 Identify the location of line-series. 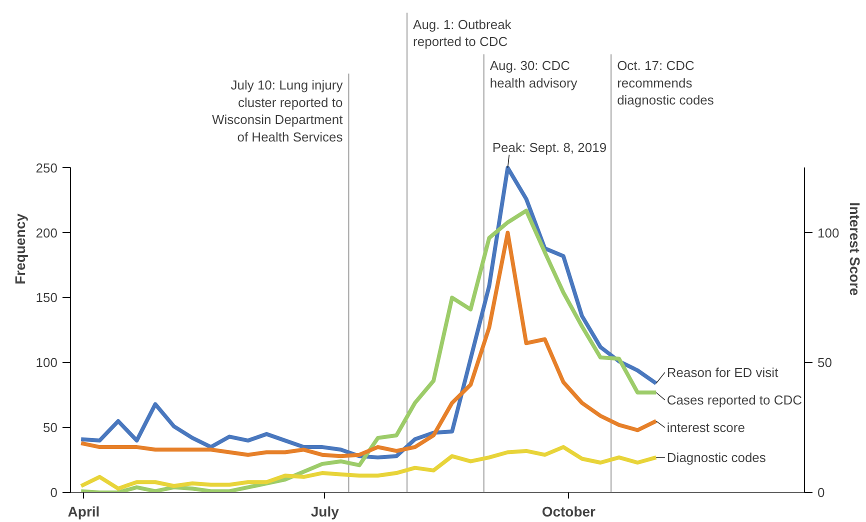
(368, 468).